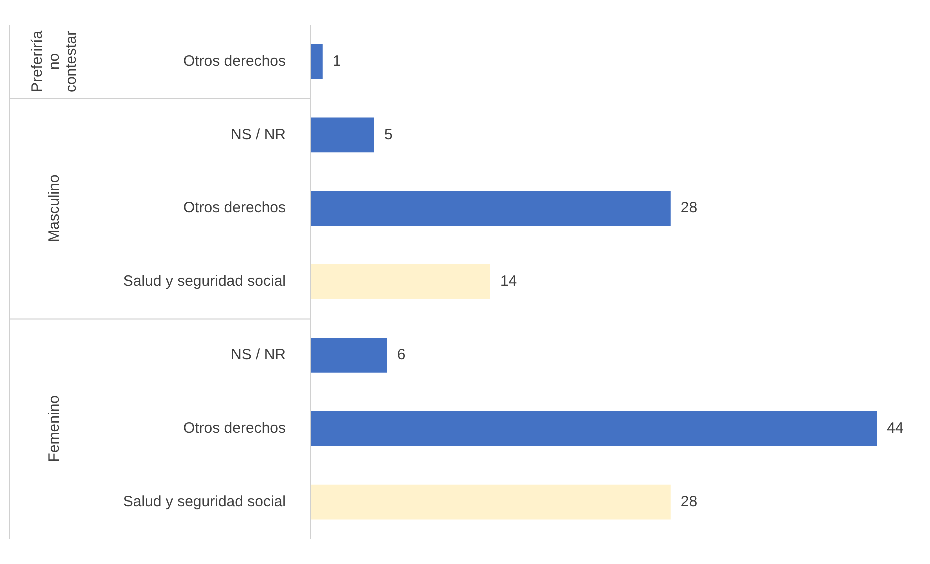  I want to click on text: Femenino, so click(55, 429).